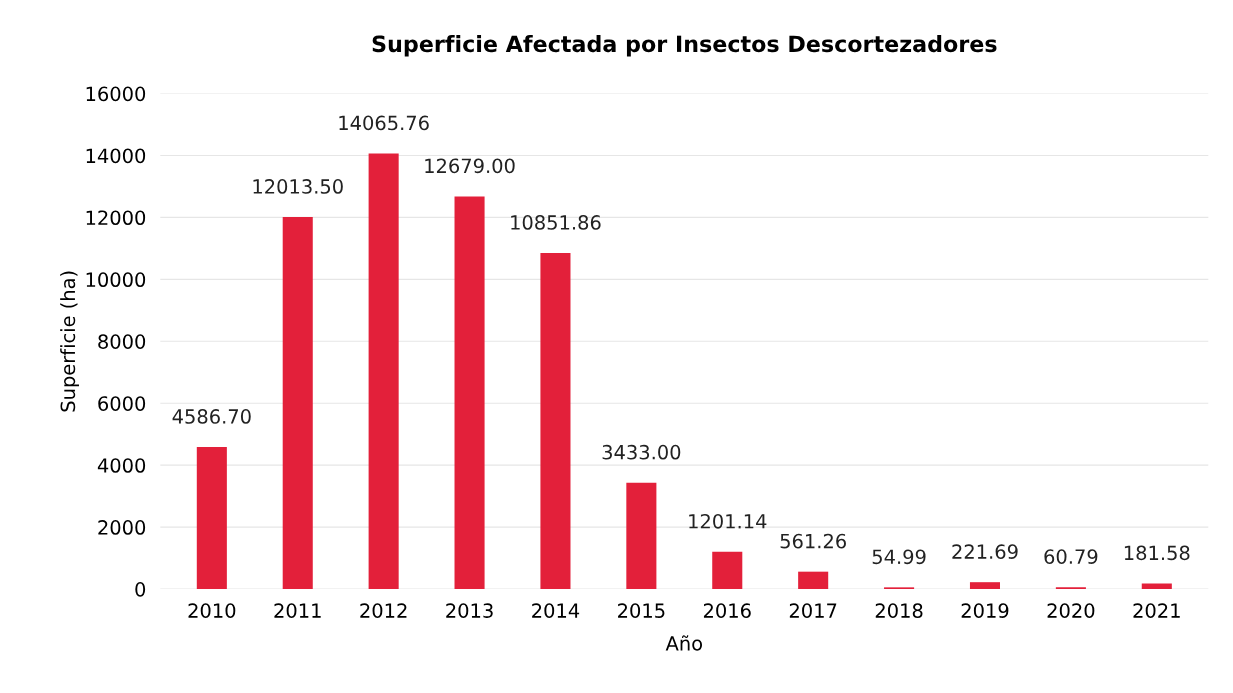 This screenshot has width=1233, height=693. I want to click on data-label: 221.69, so click(985, 551).